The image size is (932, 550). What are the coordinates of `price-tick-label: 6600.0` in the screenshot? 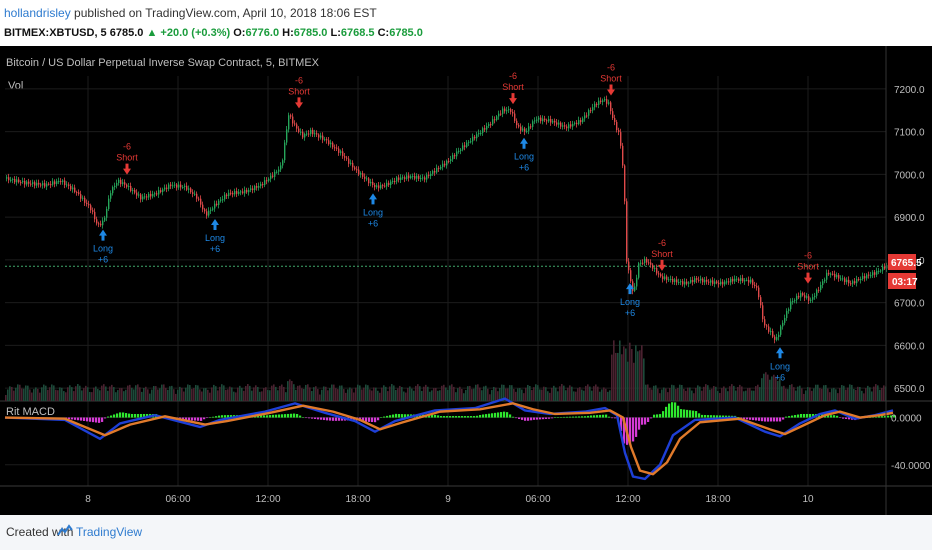 It's located at (909, 346).